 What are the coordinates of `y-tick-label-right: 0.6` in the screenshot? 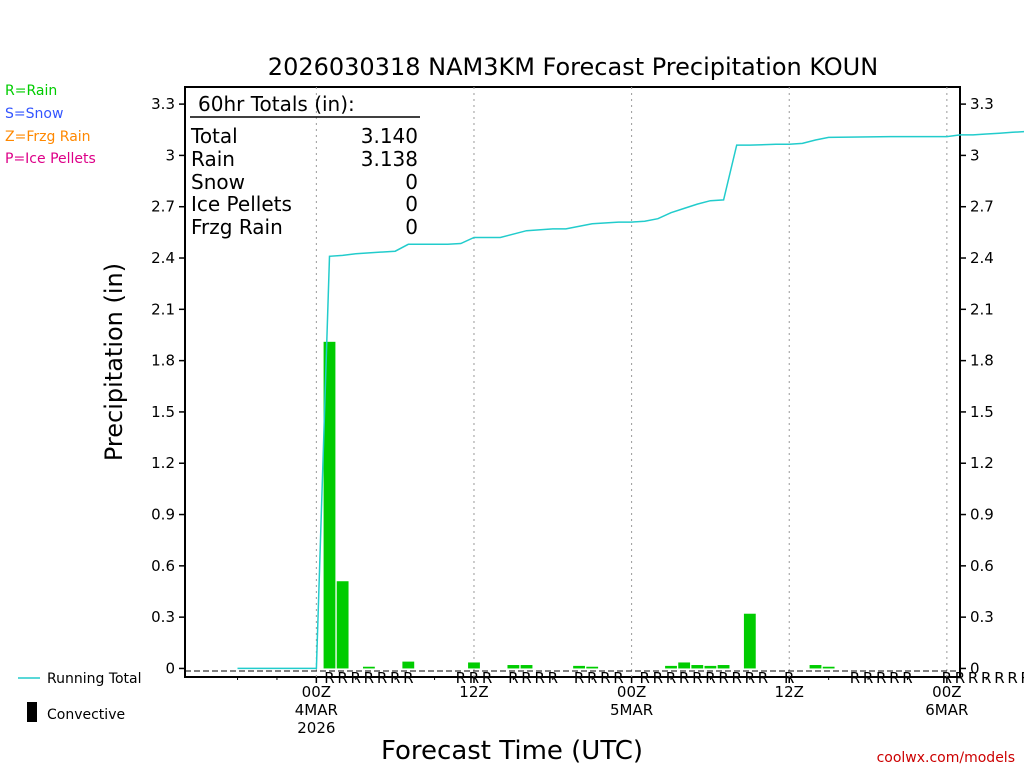 It's located at (982, 566).